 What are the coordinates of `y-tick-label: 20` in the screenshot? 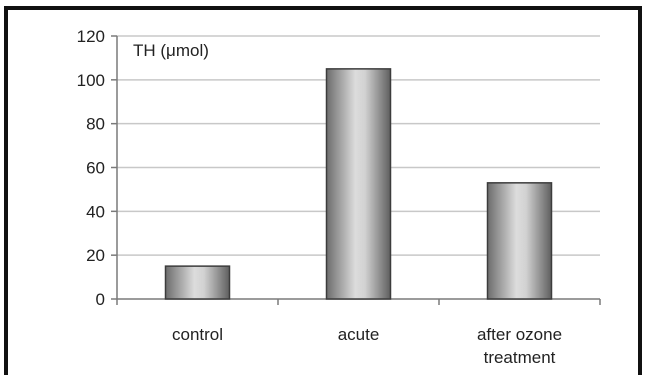 It's located at (95, 255).